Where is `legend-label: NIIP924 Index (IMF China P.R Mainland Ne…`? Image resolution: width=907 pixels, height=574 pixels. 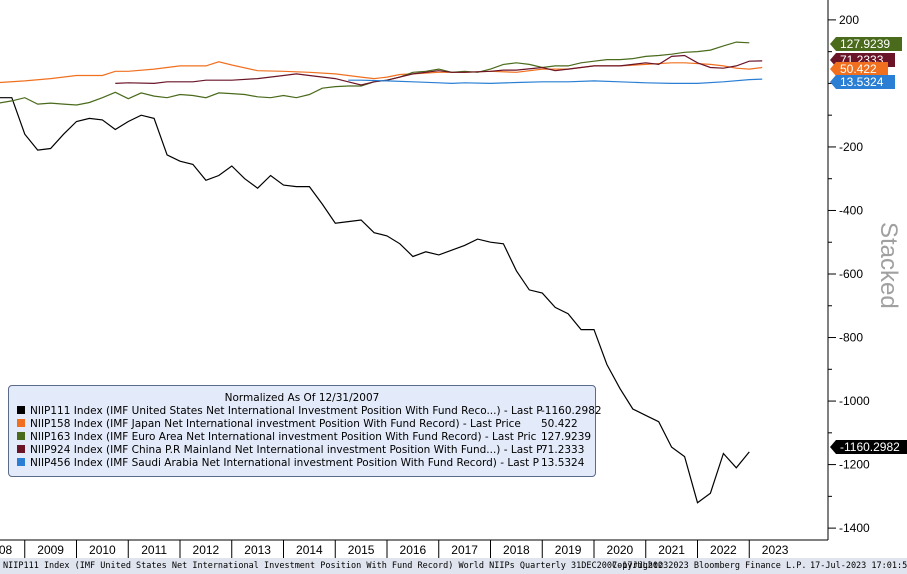
legend-label: NIIP924 Index (IMF China P.R Mainland Ne… is located at coordinates (286, 450).